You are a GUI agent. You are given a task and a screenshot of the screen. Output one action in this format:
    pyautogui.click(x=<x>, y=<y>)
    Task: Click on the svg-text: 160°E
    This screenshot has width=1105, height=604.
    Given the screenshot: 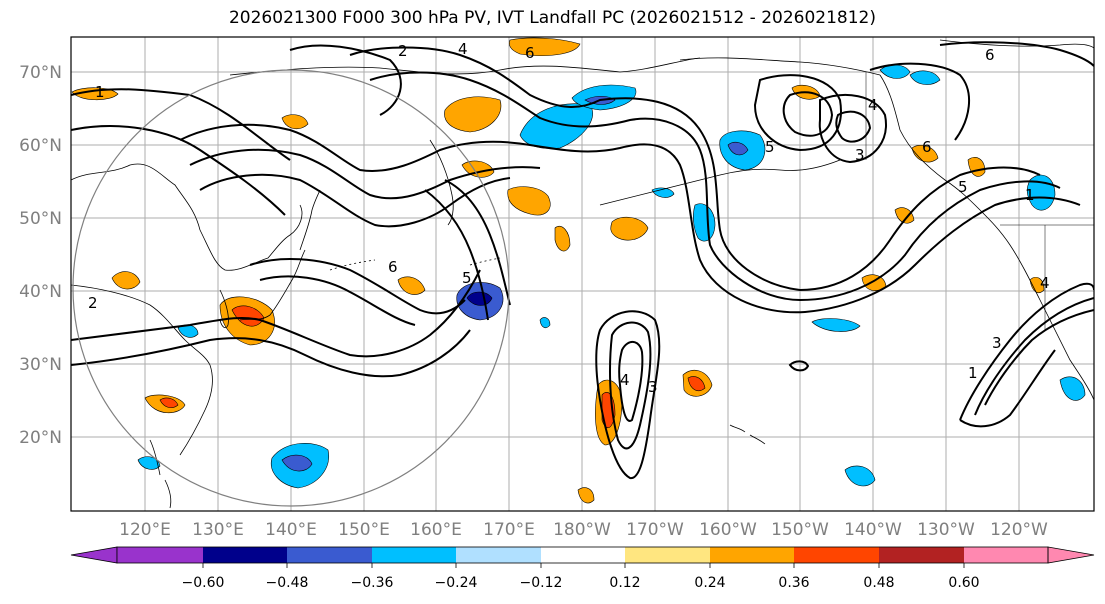 What is the action you would take?
    pyautogui.click(x=436, y=530)
    